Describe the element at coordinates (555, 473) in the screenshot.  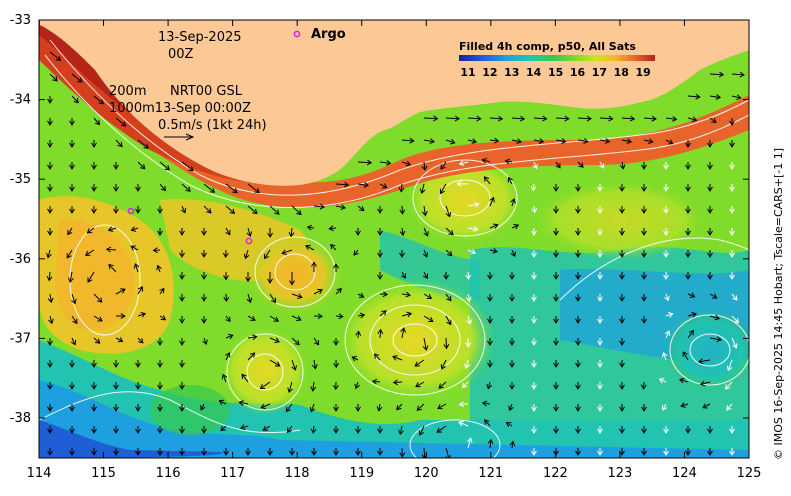
I see `x-tick-label: 122` at that location.